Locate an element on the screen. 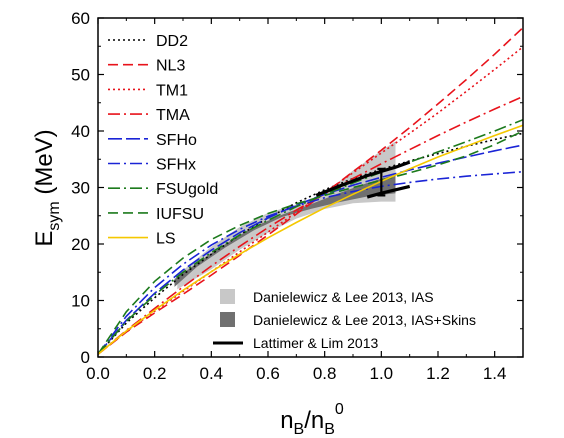 This screenshot has width=564, height=438. legend-label-danielewicz-lee-2013-ias-skins: Danielewicz & Lee 2013, IAS+Skins is located at coordinates (364, 320).